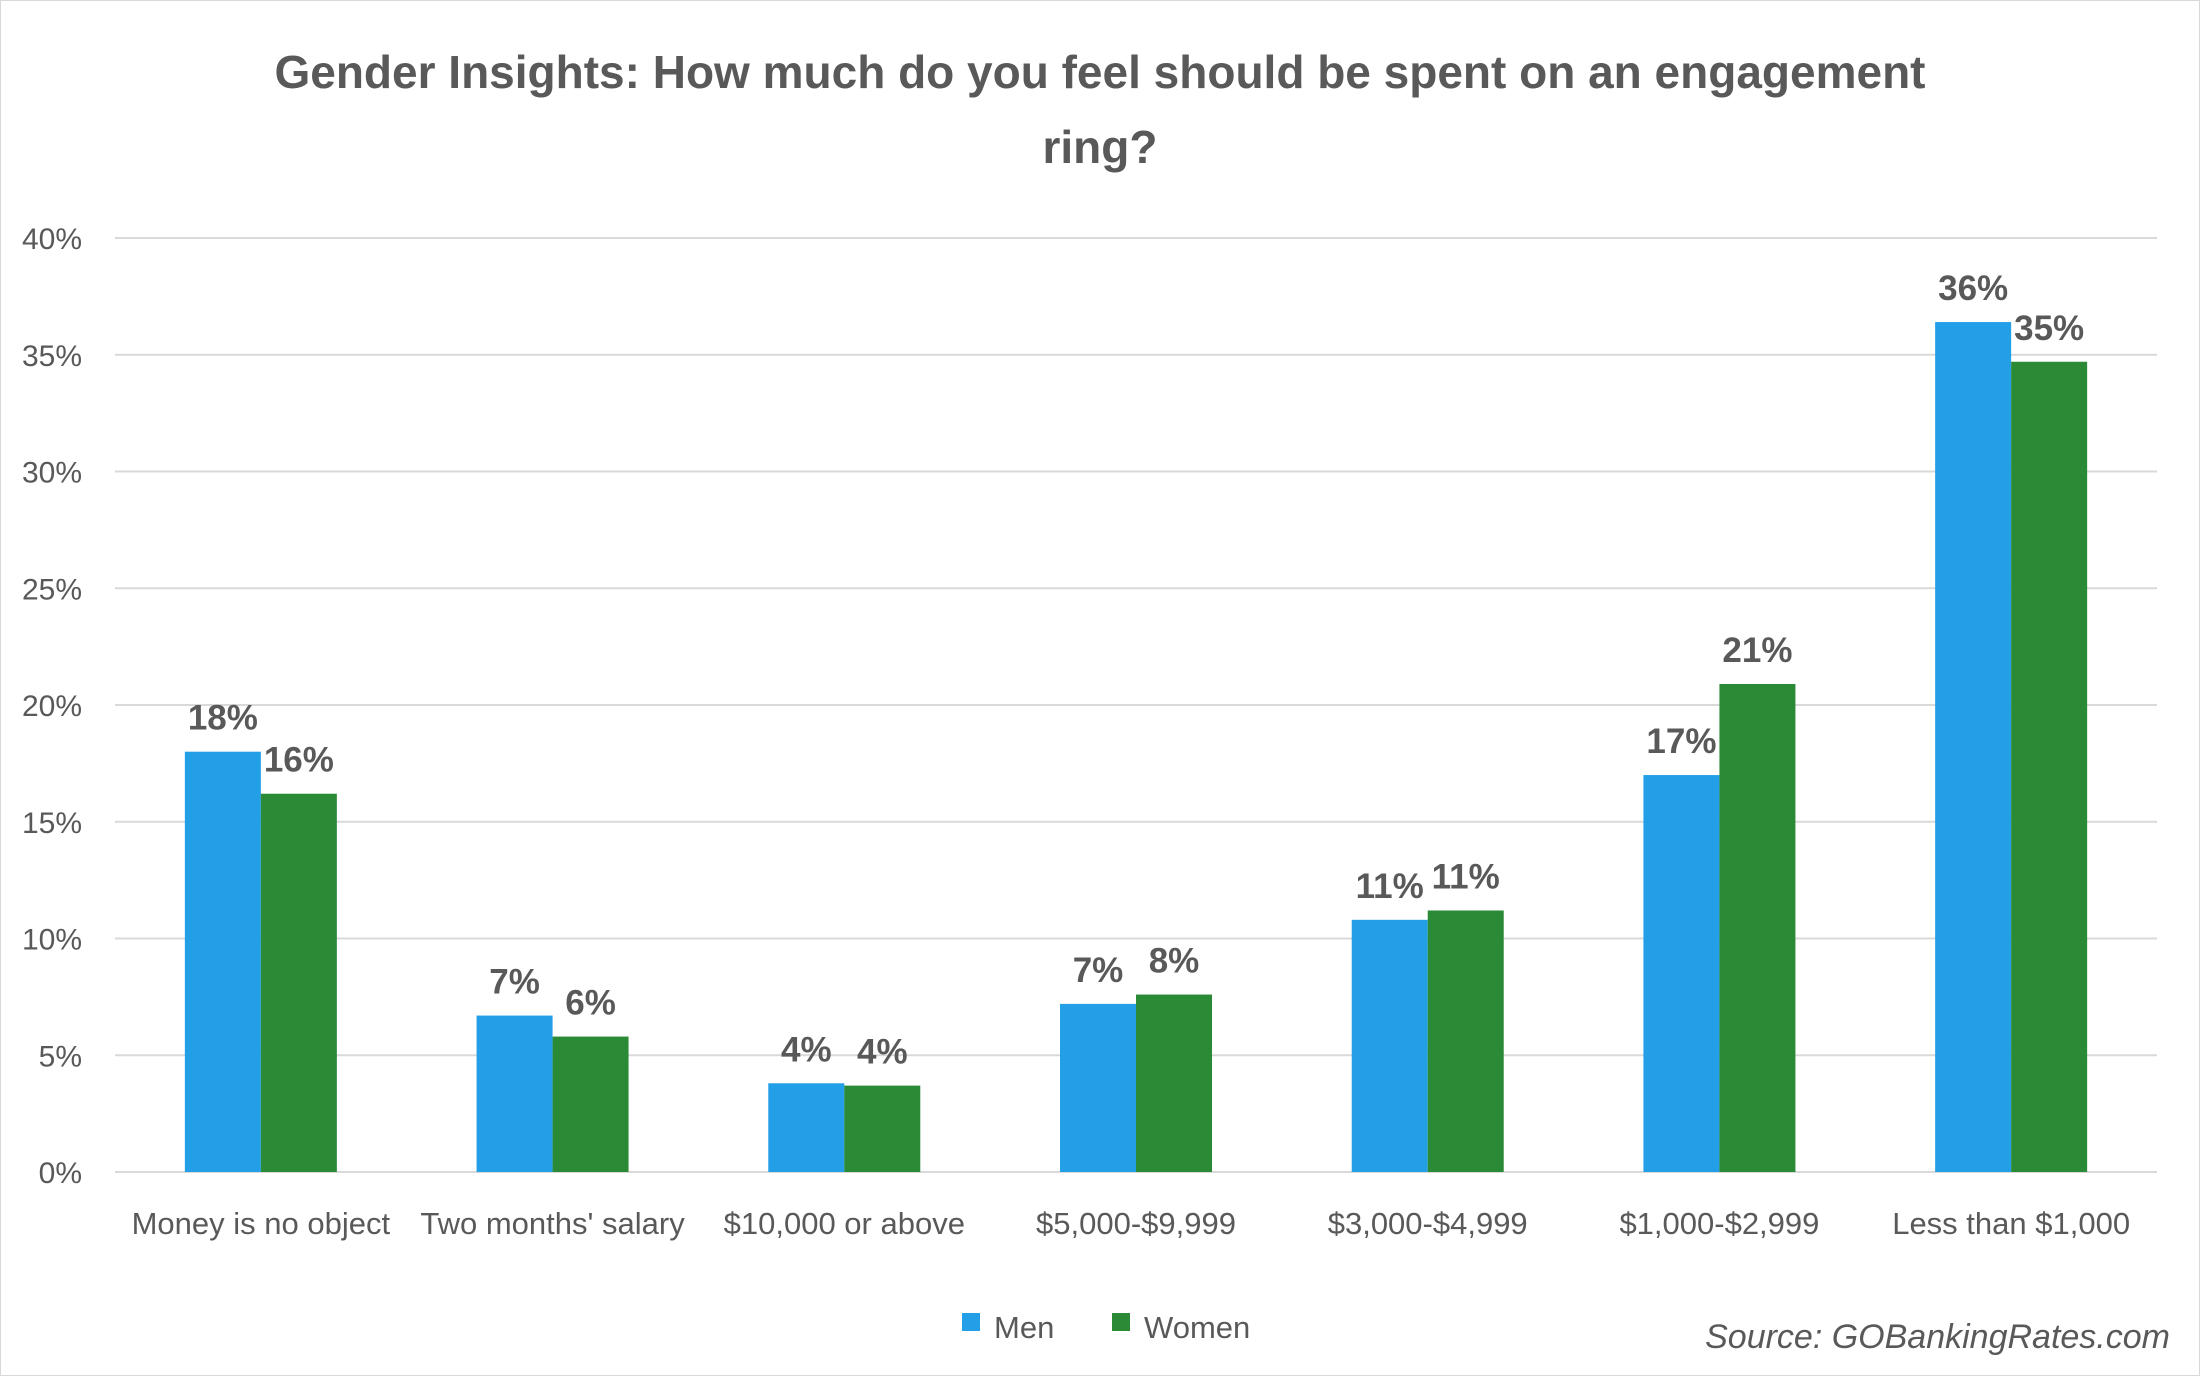 The image size is (2200, 1376). Describe the element at coordinates (1100, 147) in the screenshot. I see `chart-title-line-2: ring?` at that location.